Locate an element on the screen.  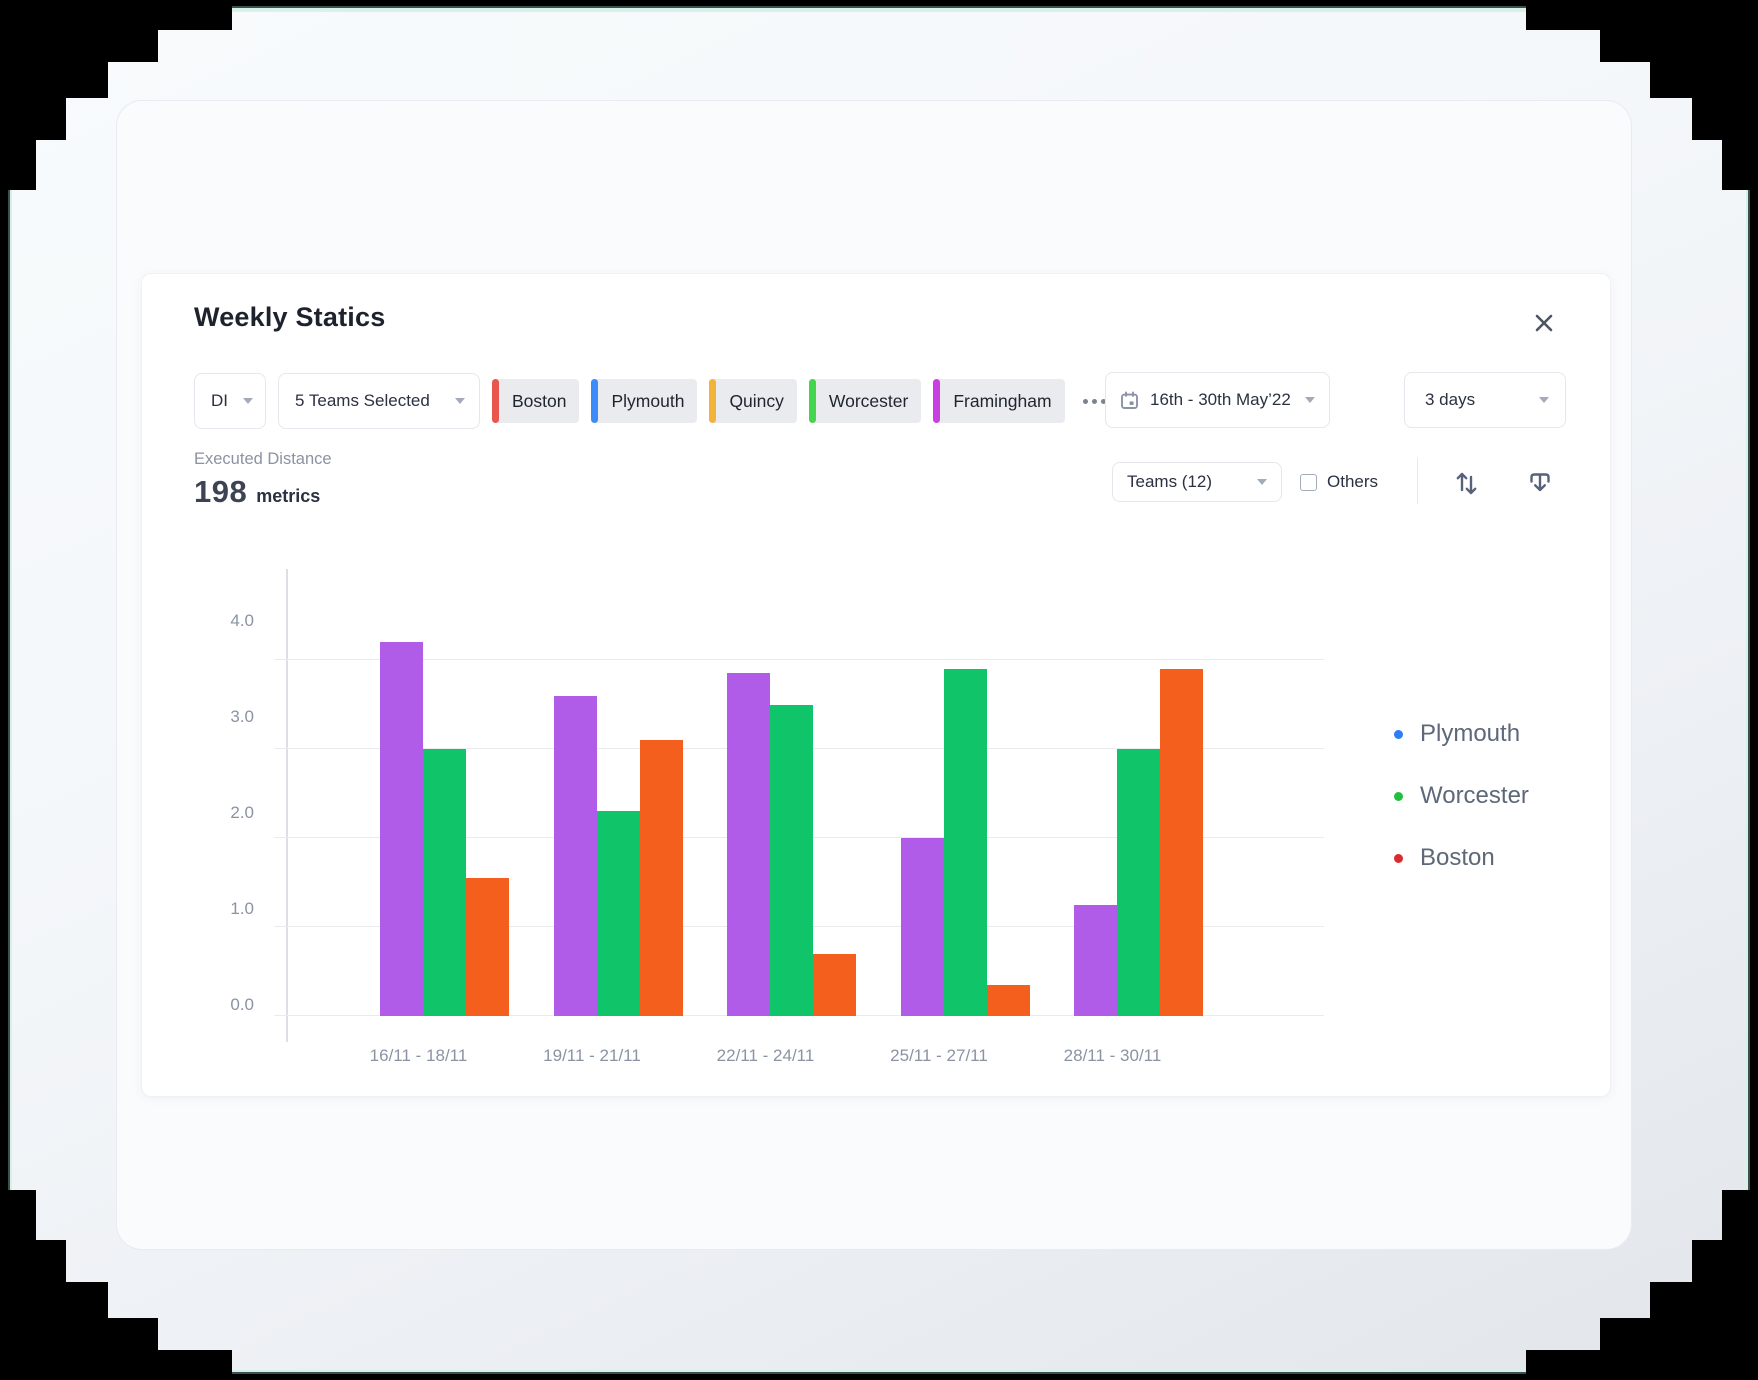
team-chip-list: Boston Plymouth Quincy Worcester Framingham is located at coordinates (778, 401).